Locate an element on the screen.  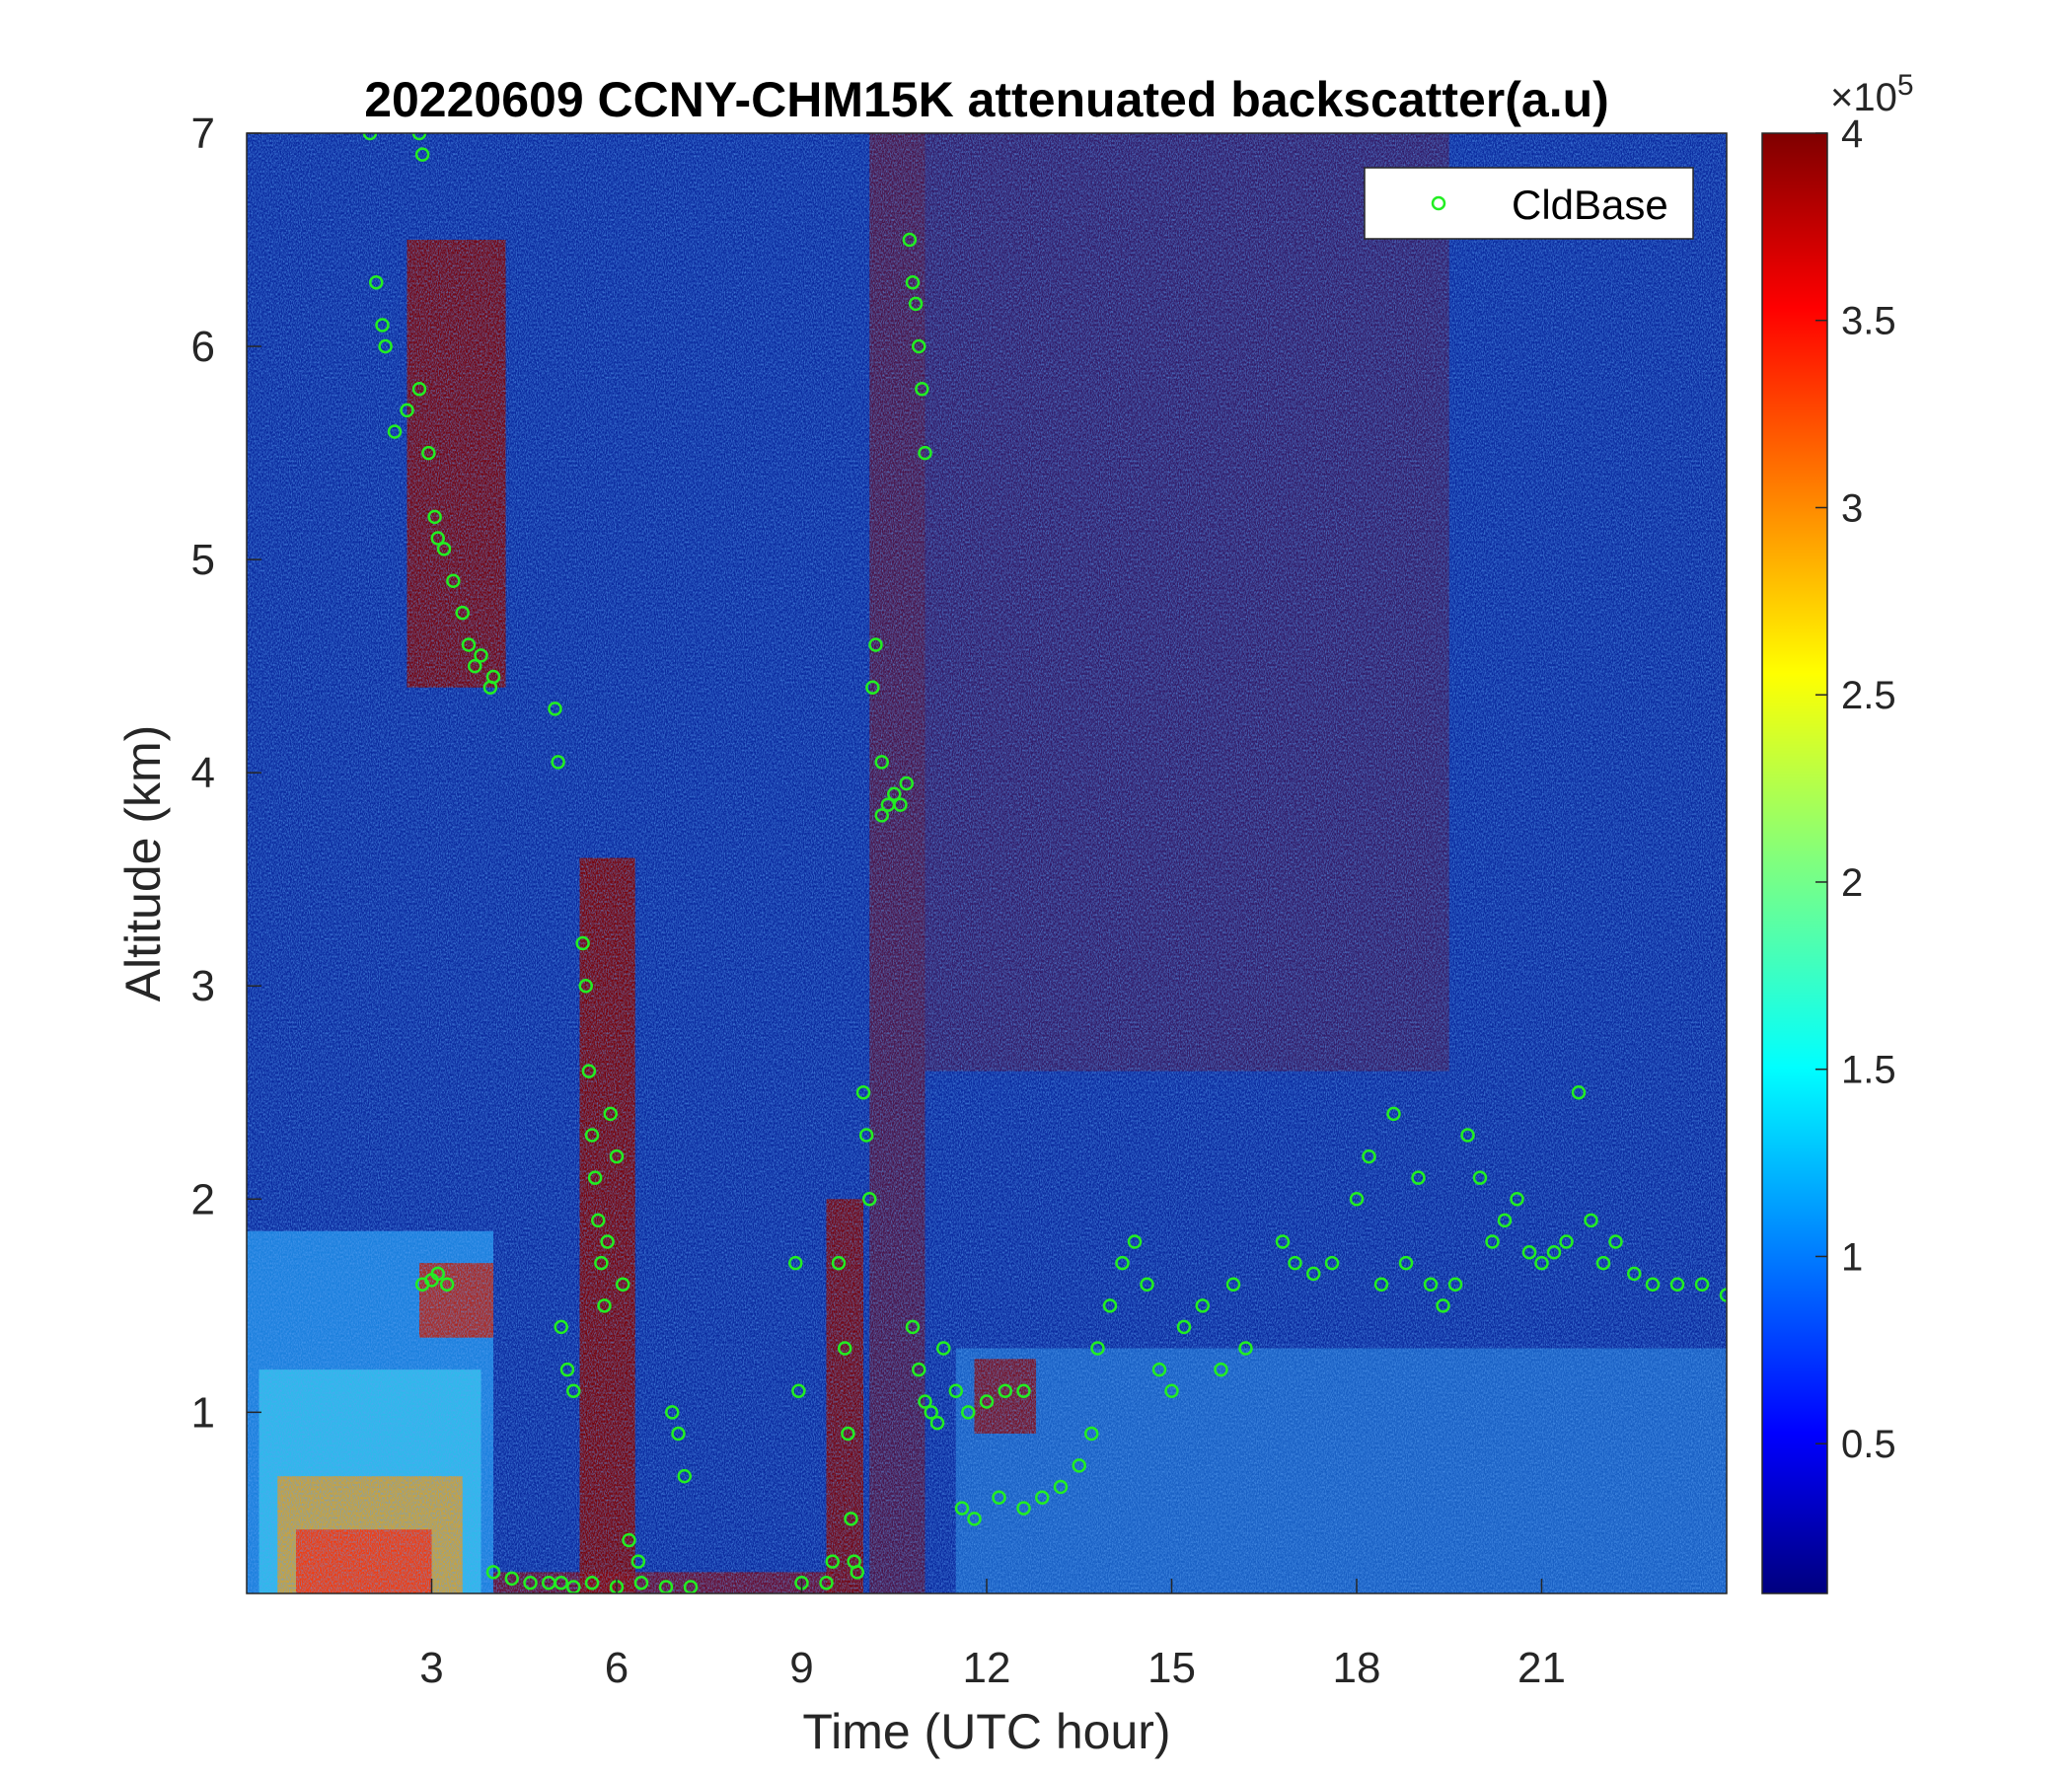
y-axis: 1 2 3 4 5 6 7 is located at coordinates (226, 774).